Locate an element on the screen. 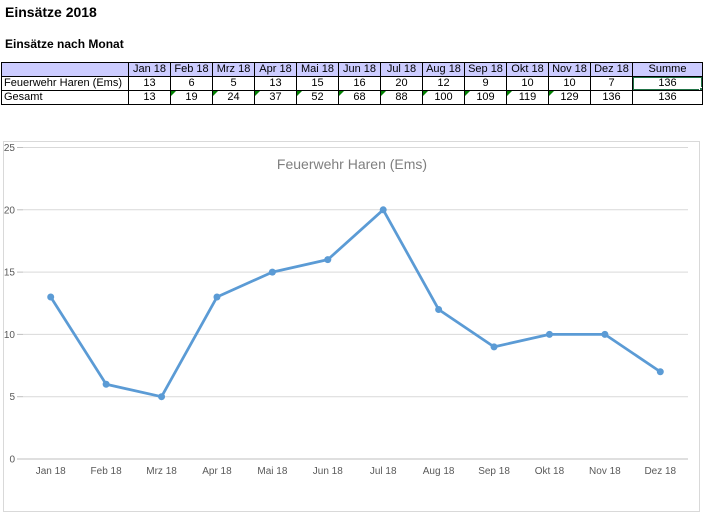 The width and height of the screenshot is (706, 520). sum-header-cell: Summe is located at coordinates (667, 69).